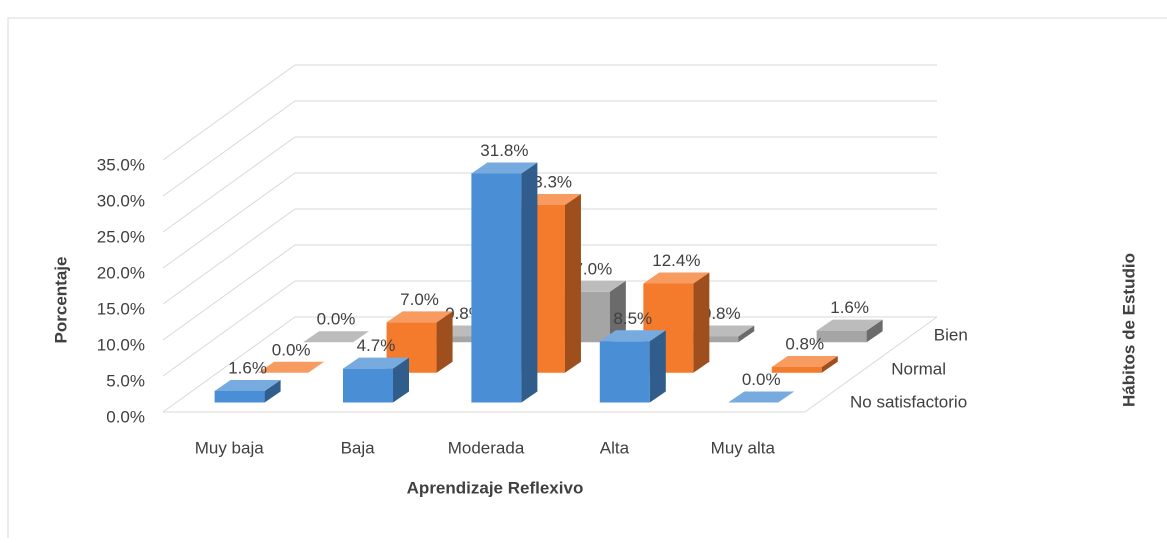 This screenshot has width=1167, height=543. I want to click on x-tick-label: Muy baja, so click(230, 447).